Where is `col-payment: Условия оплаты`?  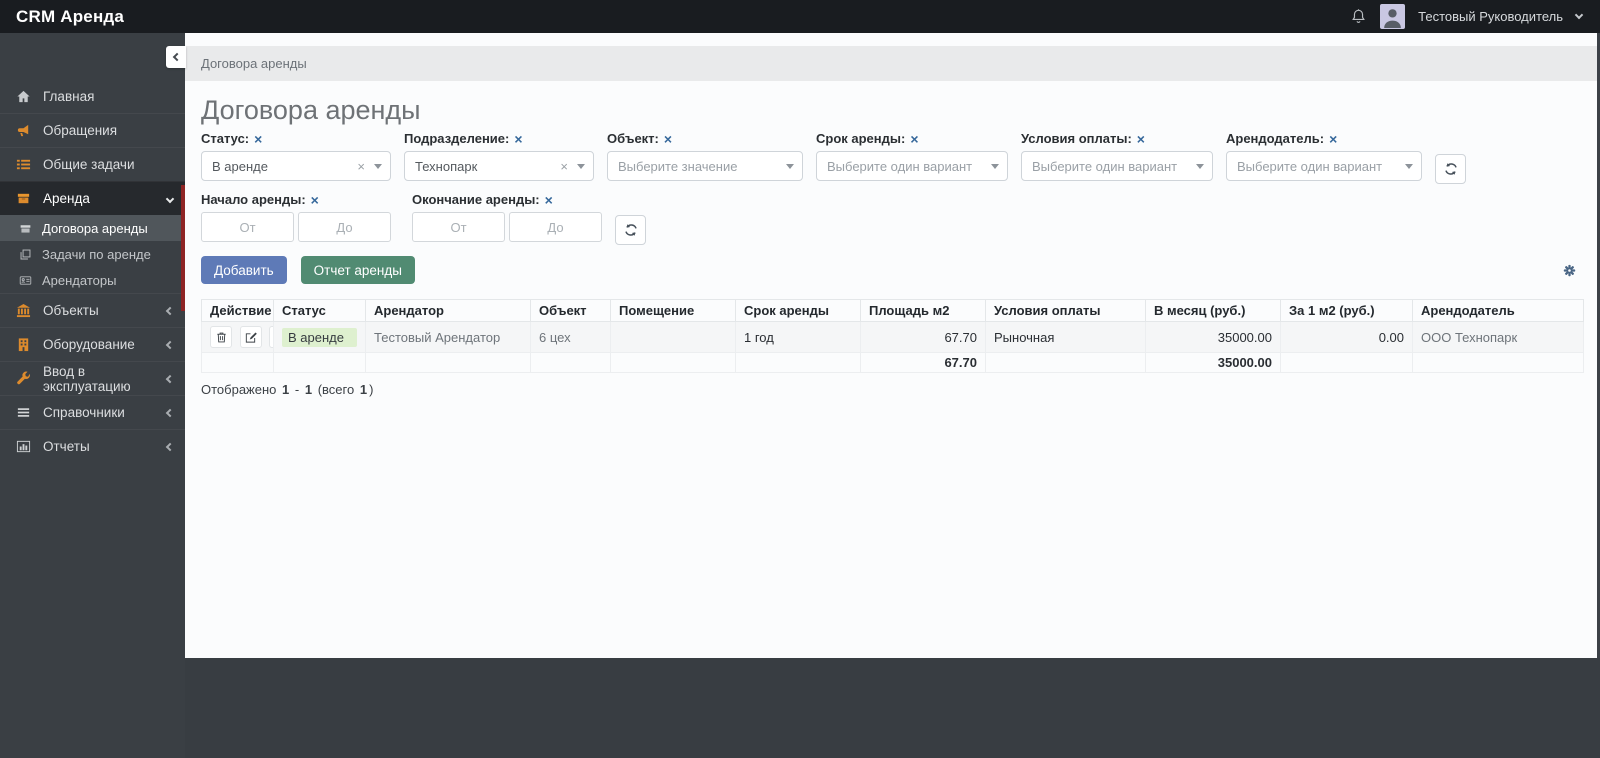
col-payment: Условия оплаты is located at coordinates (1065, 310).